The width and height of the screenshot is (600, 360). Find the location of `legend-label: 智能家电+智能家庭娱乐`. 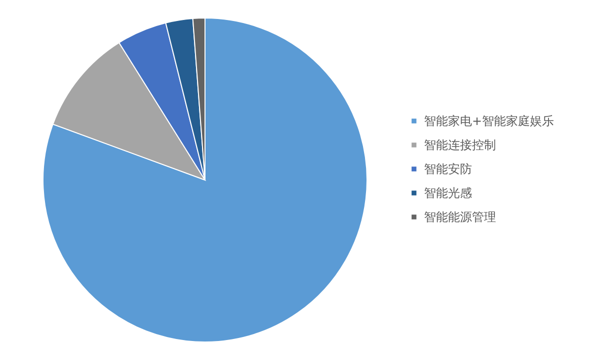

legend-label: 智能家电+智能家庭娱乐 is located at coordinates (489, 121).